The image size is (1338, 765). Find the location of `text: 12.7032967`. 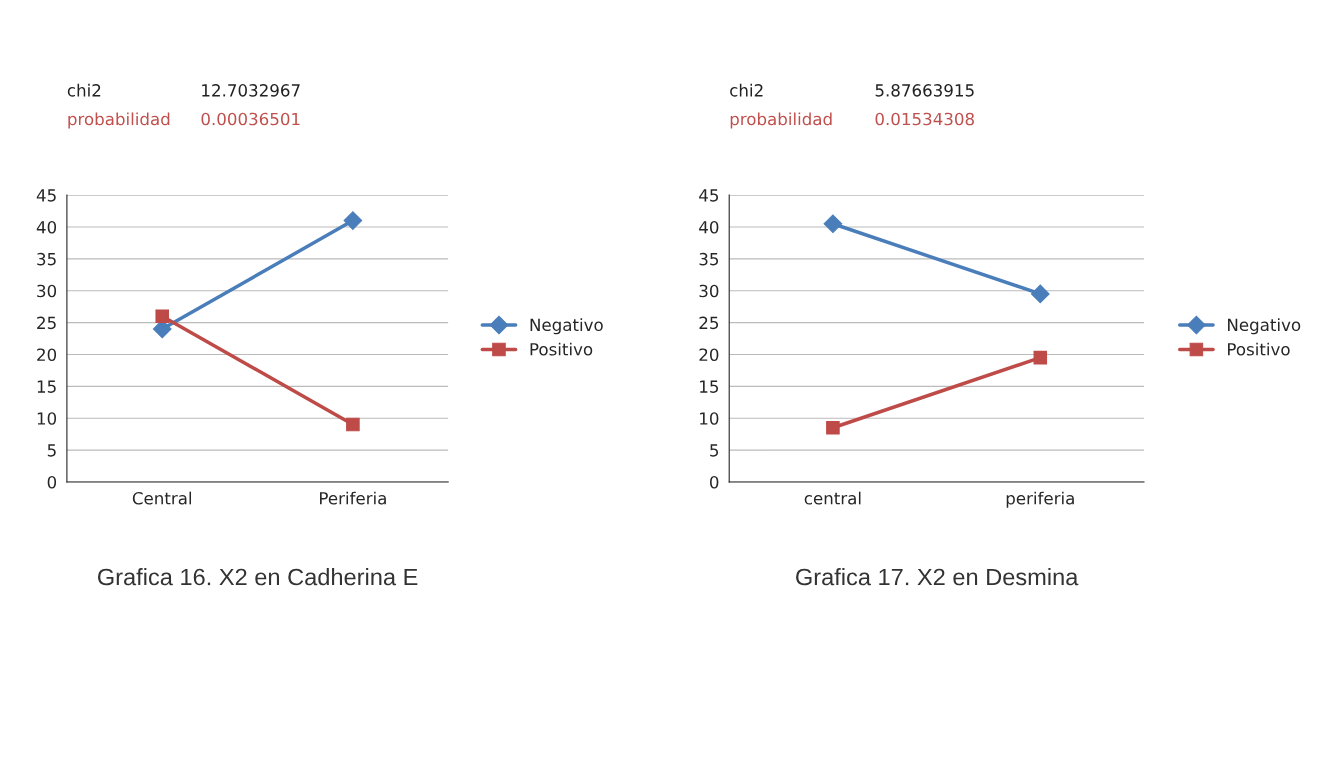

text: 12.7032967 is located at coordinates (251, 90).